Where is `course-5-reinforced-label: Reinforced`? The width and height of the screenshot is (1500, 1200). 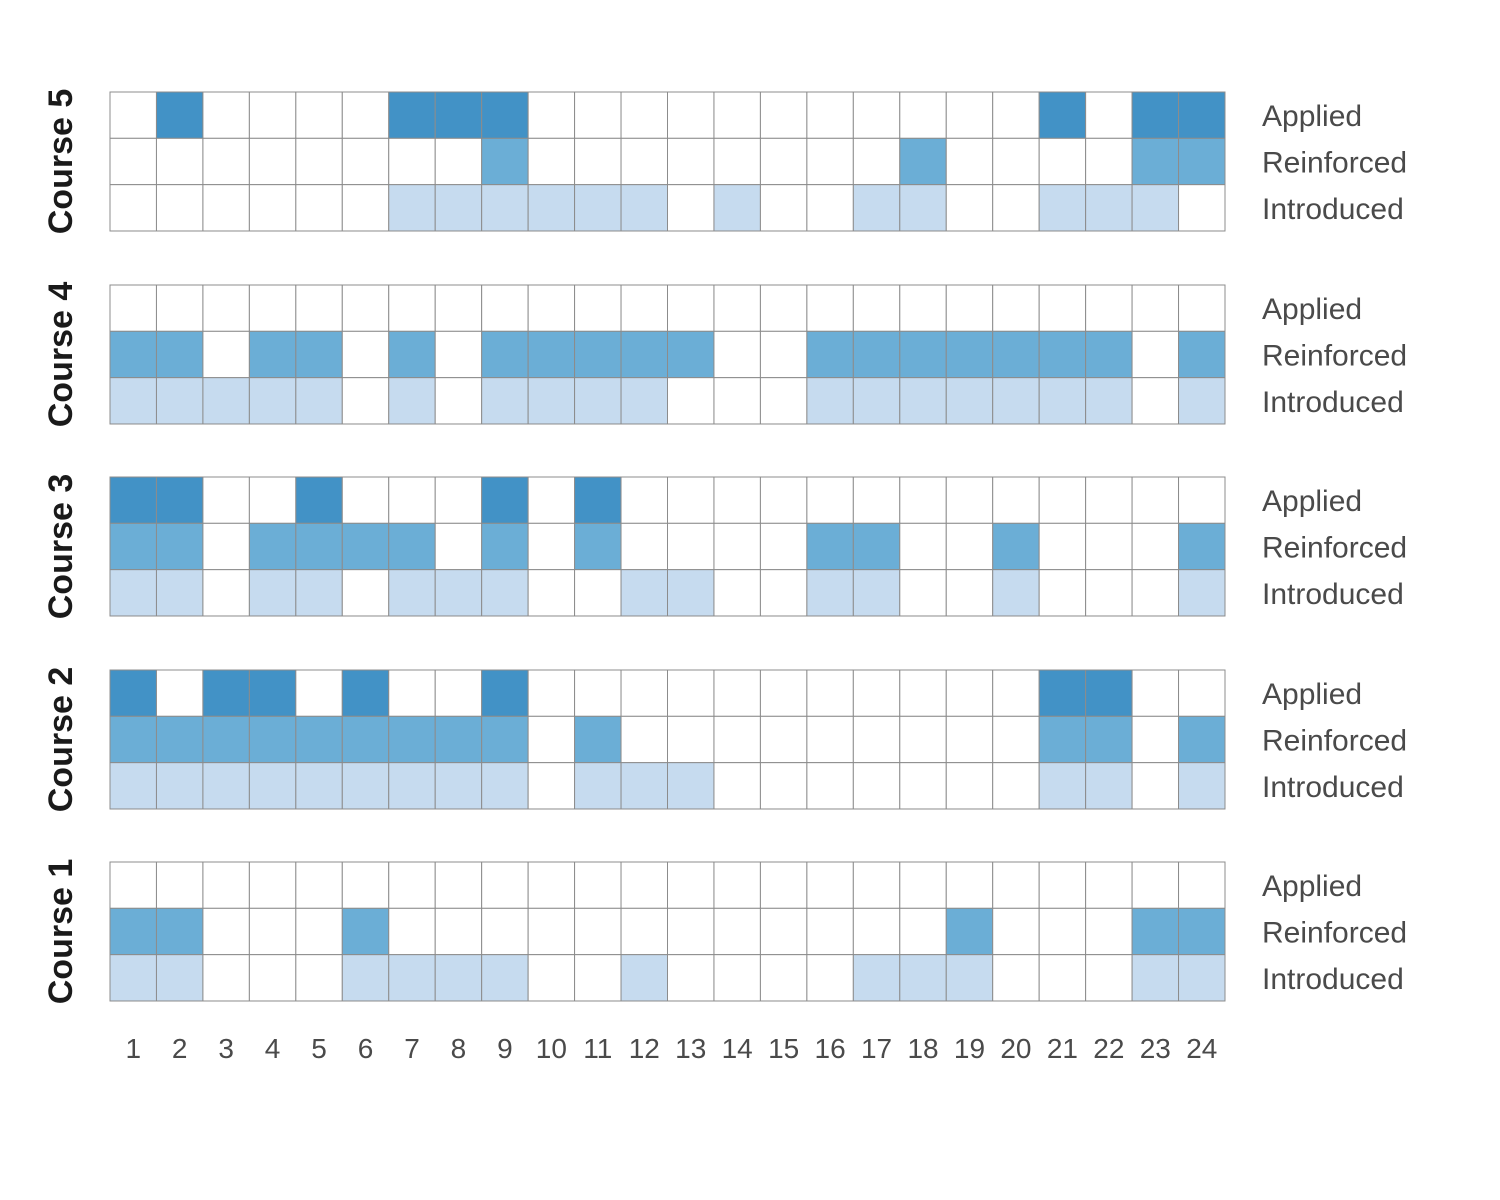
course-5-reinforced-label: Reinforced is located at coordinates (1334, 162).